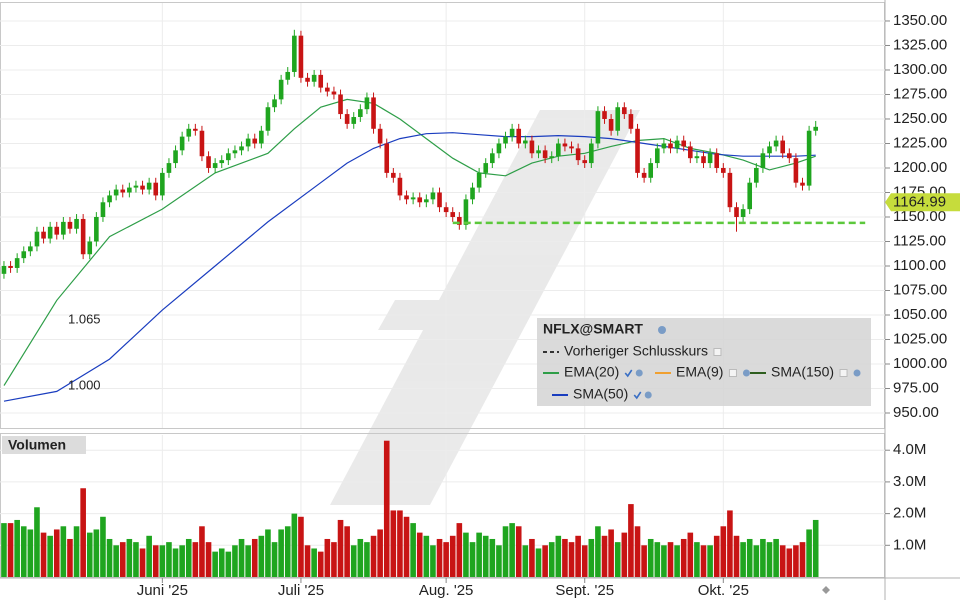 This screenshot has height=600, width=960. I want to click on scroll-marker, so click(826, 590).